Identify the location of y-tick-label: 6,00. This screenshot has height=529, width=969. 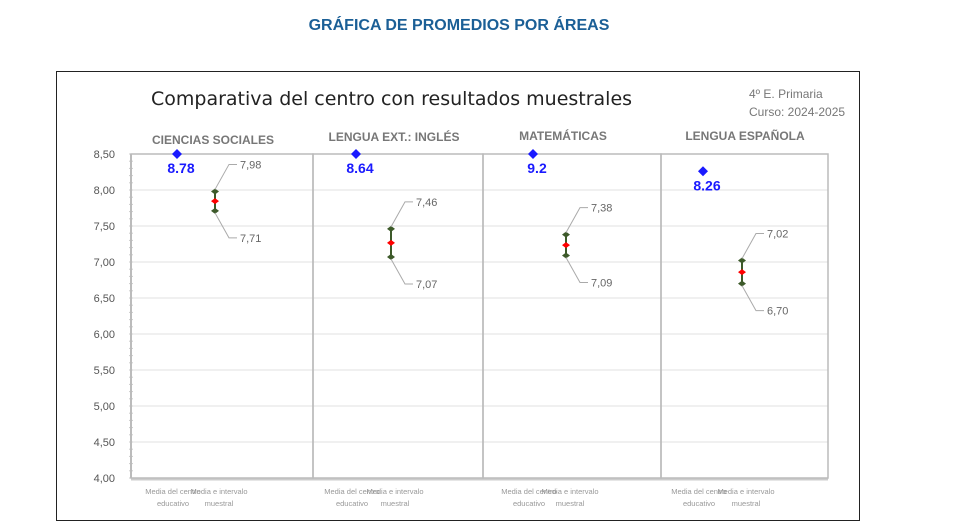
(104, 335).